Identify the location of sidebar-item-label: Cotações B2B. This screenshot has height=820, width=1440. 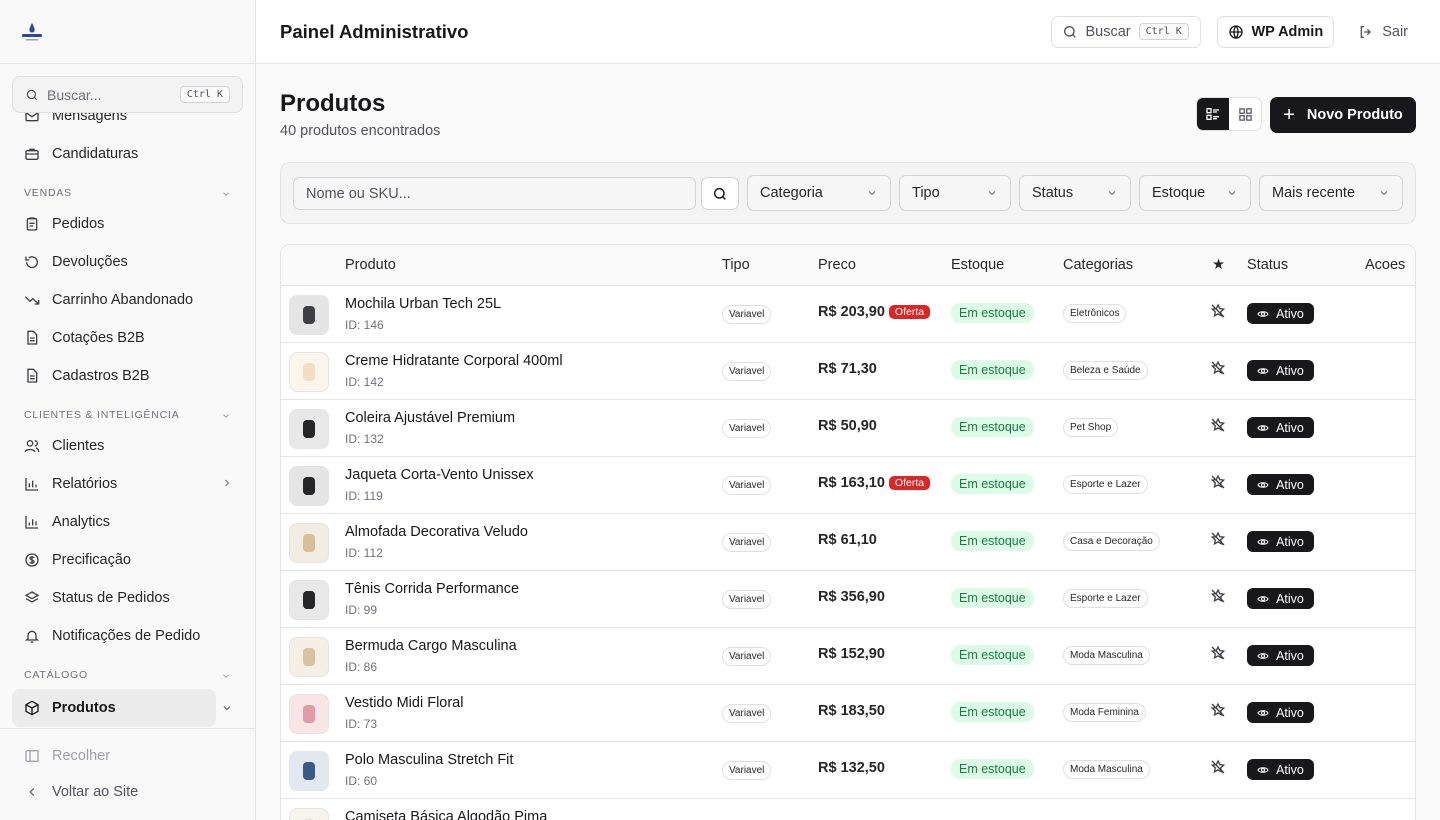
(98, 338).